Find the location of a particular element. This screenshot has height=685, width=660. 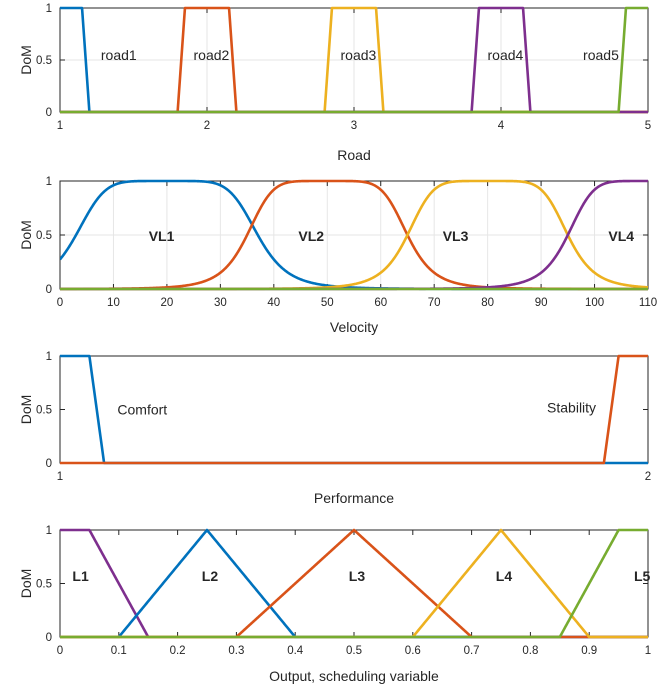

x-axis-label: Velocity is located at coordinates (354, 327).